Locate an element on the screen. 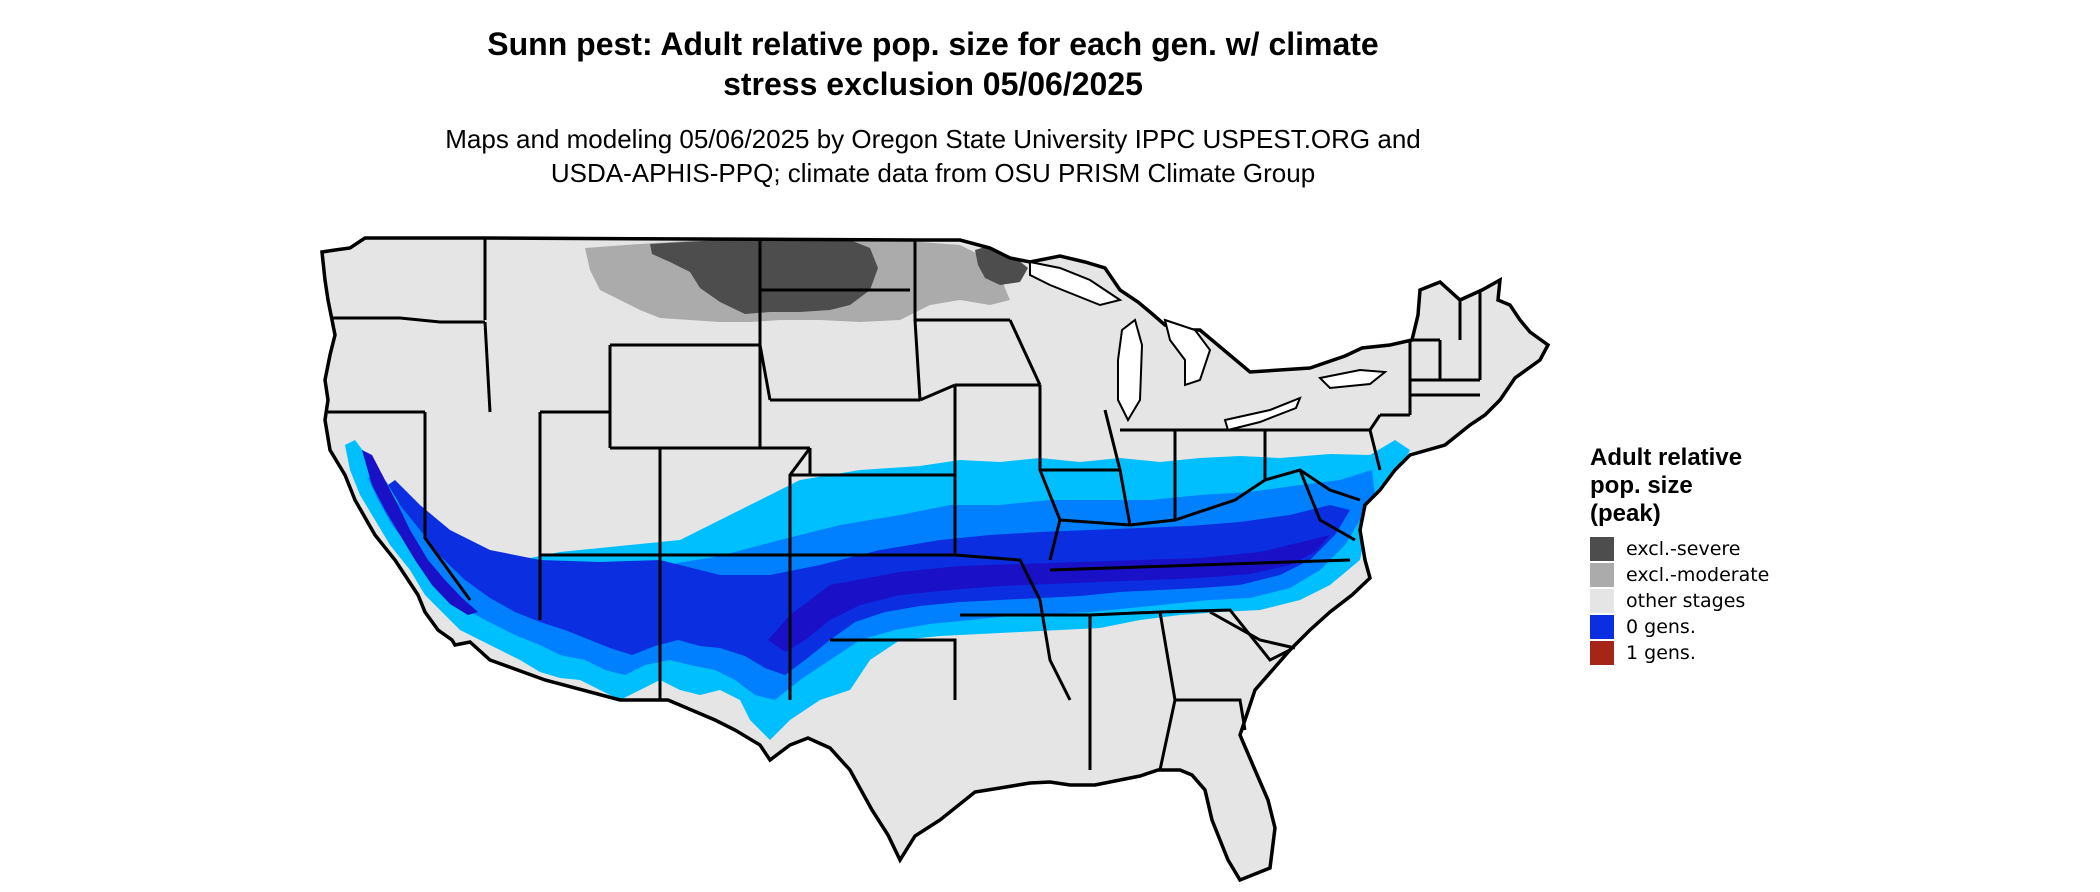 The height and width of the screenshot is (892, 2100). legend-title: Adult relative pop. size (peak) is located at coordinates (1679, 486).